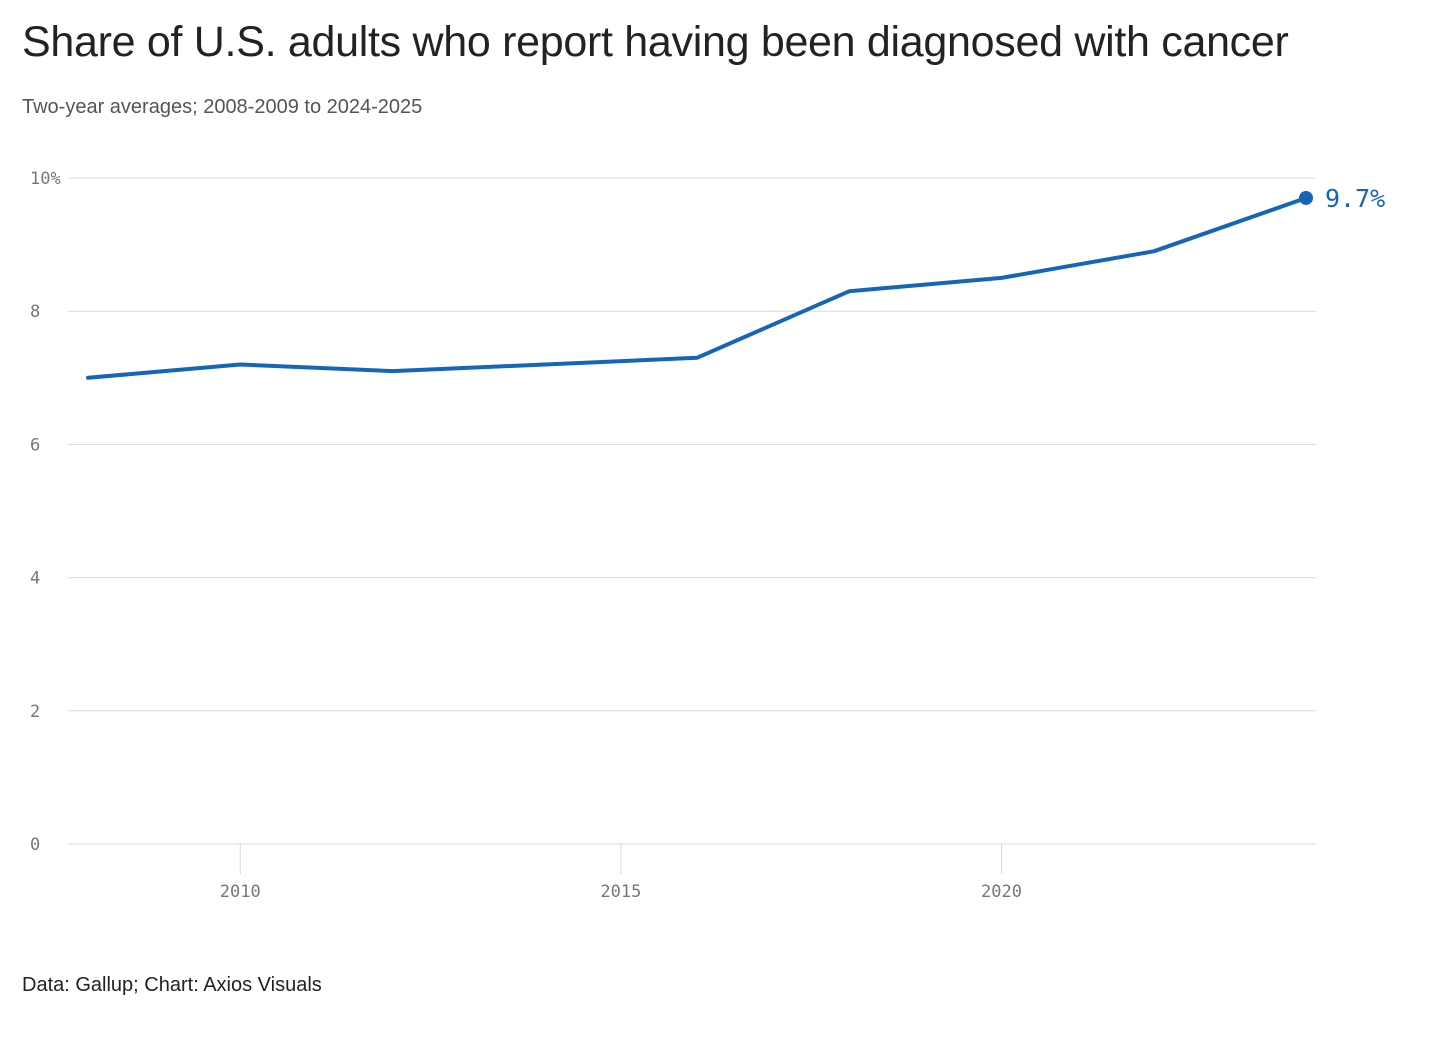 The width and height of the screenshot is (1456, 1039). I want to click on x-tick-label: 2020, so click(1001, 892).